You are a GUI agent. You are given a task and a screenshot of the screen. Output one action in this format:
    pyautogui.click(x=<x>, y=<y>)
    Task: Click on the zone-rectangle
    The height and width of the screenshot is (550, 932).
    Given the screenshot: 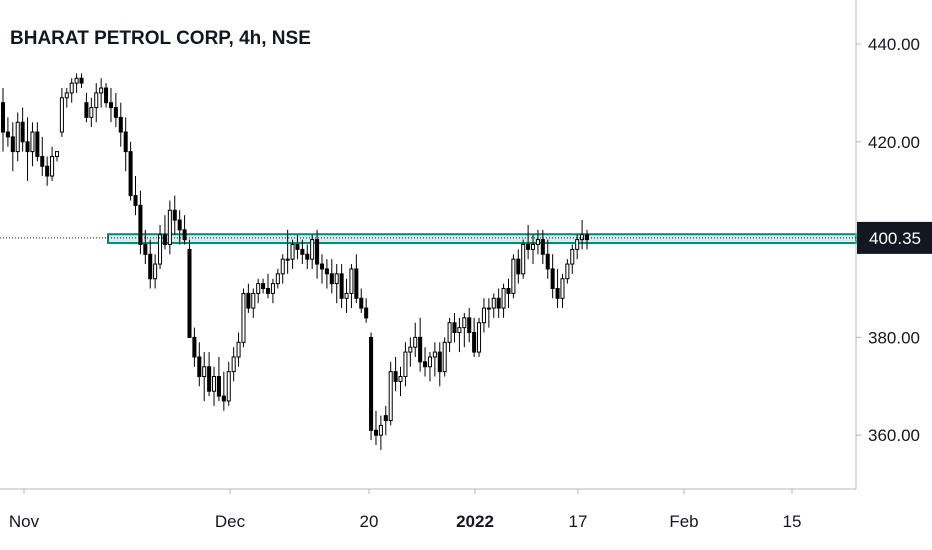 What is the action you would take?
    pyautogui.click(x=482, y=239)
    